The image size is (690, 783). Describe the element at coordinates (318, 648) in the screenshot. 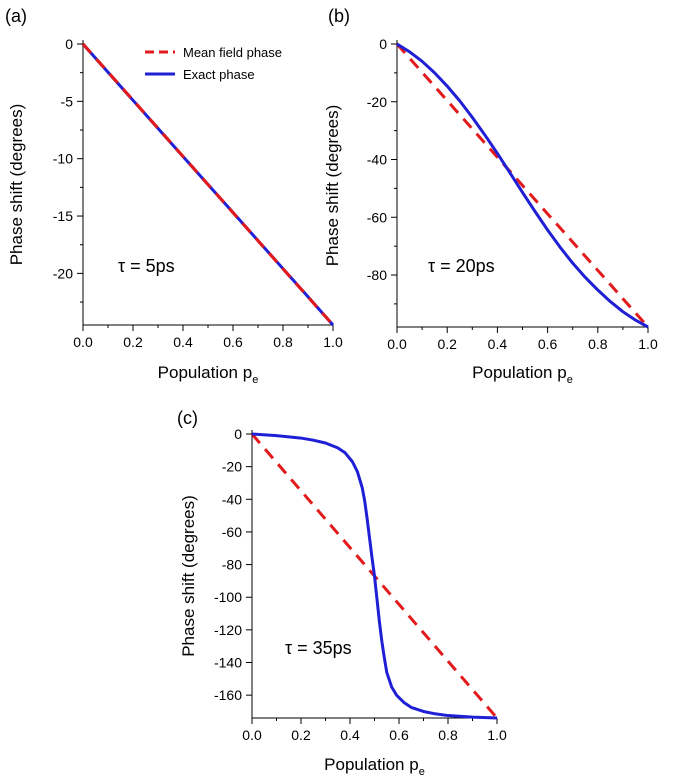

I see `tau-annotation: τ = 35ps` at that location.